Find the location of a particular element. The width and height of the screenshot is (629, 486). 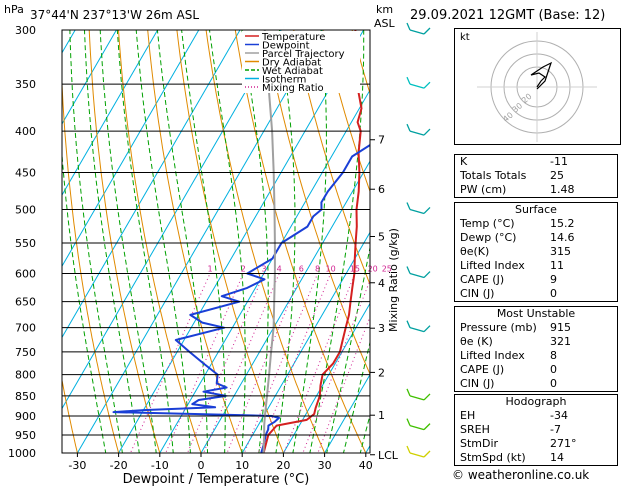

legend-entry: Isotherm is located at coordinates (284, 80).